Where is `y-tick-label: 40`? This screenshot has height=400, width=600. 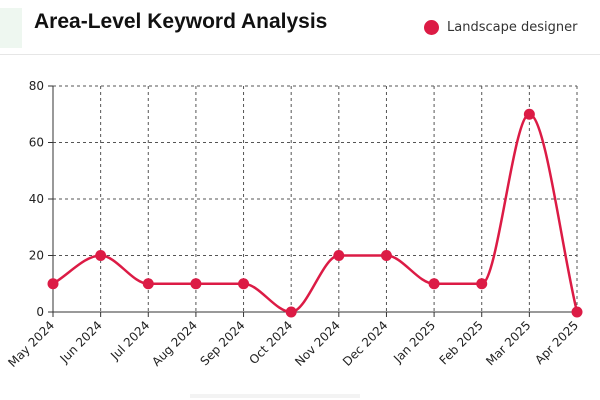 y-tick-label: 40 is located at coordinates (36, 199).